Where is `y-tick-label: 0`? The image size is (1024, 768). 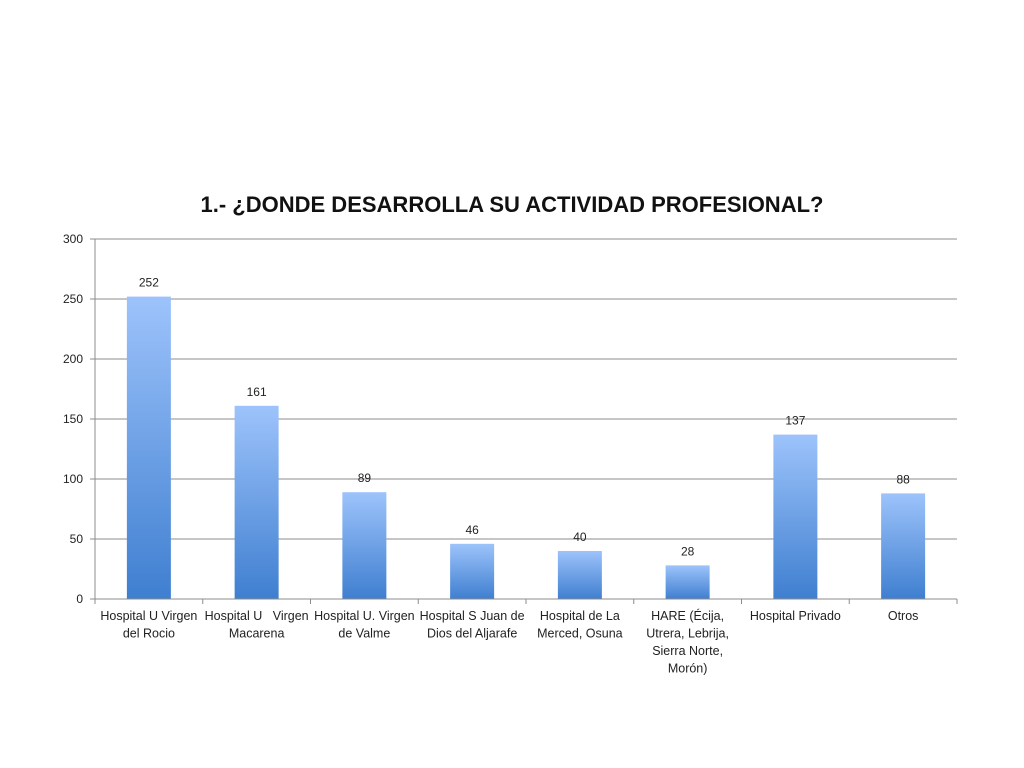
y-tick-label: 0 is located at coordinates (79, 599).